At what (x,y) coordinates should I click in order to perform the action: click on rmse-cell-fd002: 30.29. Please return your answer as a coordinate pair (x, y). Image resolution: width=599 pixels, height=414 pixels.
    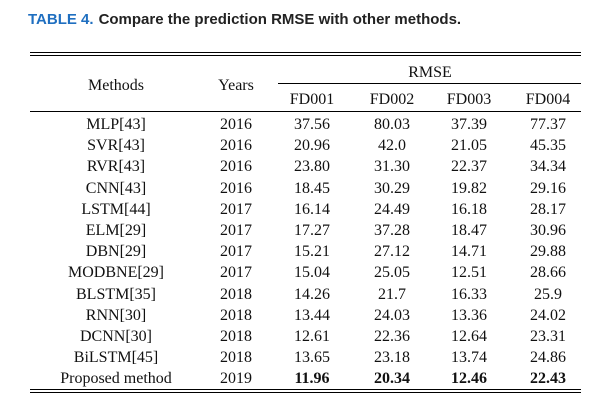
    Looking at the image, I should click on (392, 188).